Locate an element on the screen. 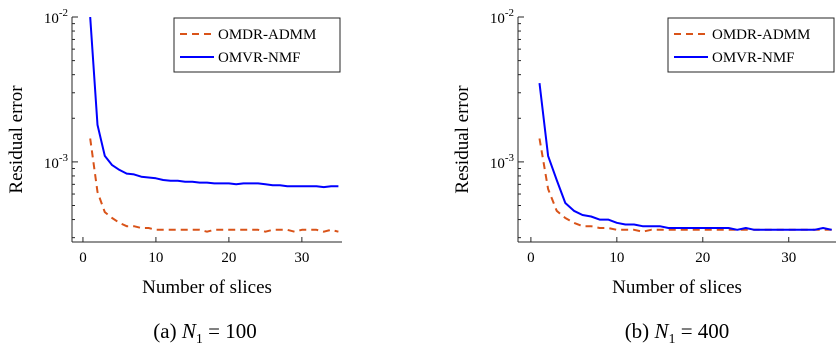 The image size is (838, 345). caption-label: (a) is located at coordinates (167, 331).